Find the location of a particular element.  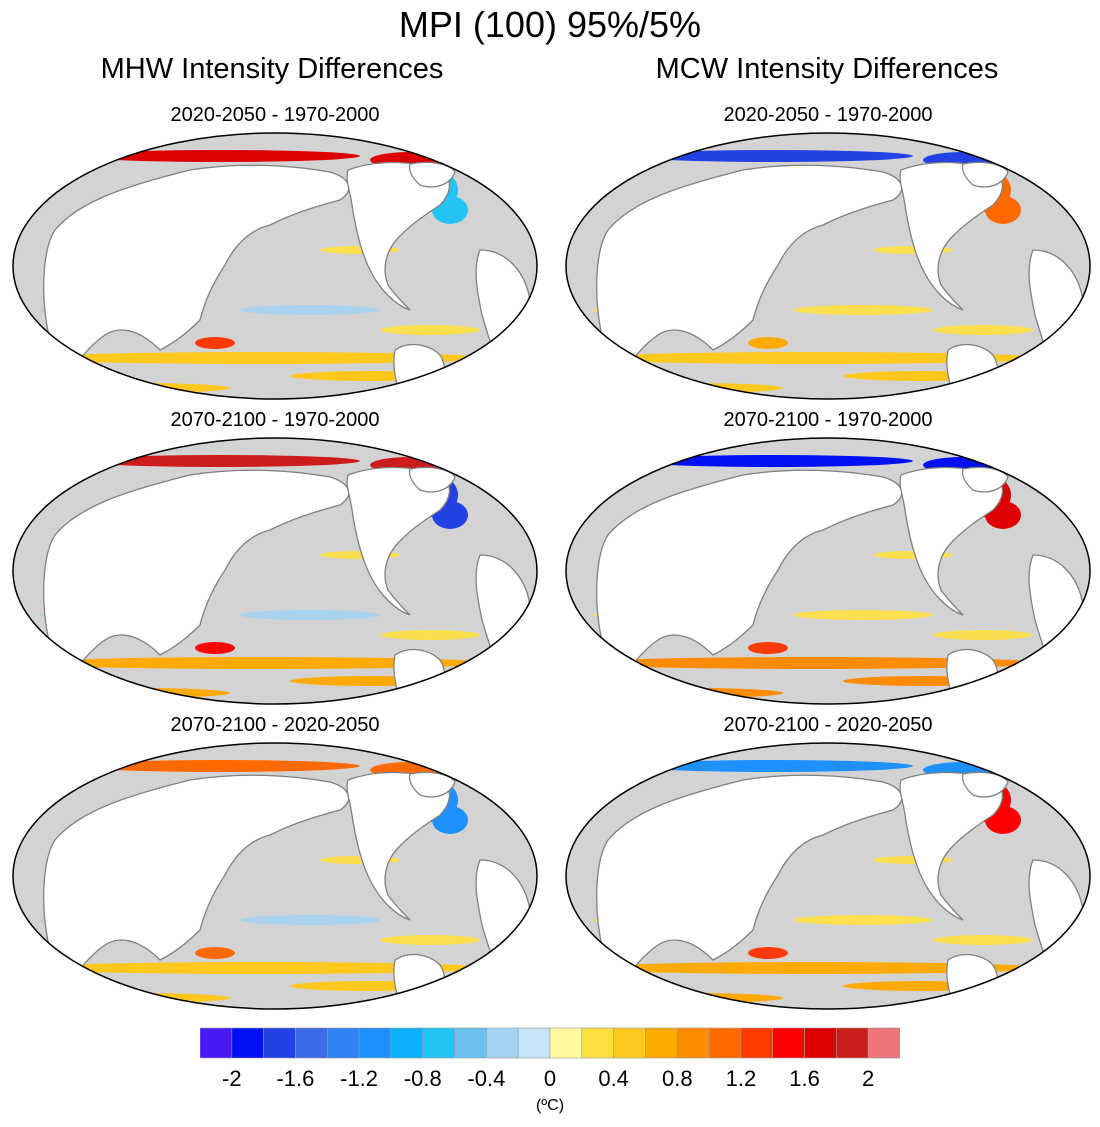

colorbar-unit: (ºC) is located at coordinates (550, 1105).